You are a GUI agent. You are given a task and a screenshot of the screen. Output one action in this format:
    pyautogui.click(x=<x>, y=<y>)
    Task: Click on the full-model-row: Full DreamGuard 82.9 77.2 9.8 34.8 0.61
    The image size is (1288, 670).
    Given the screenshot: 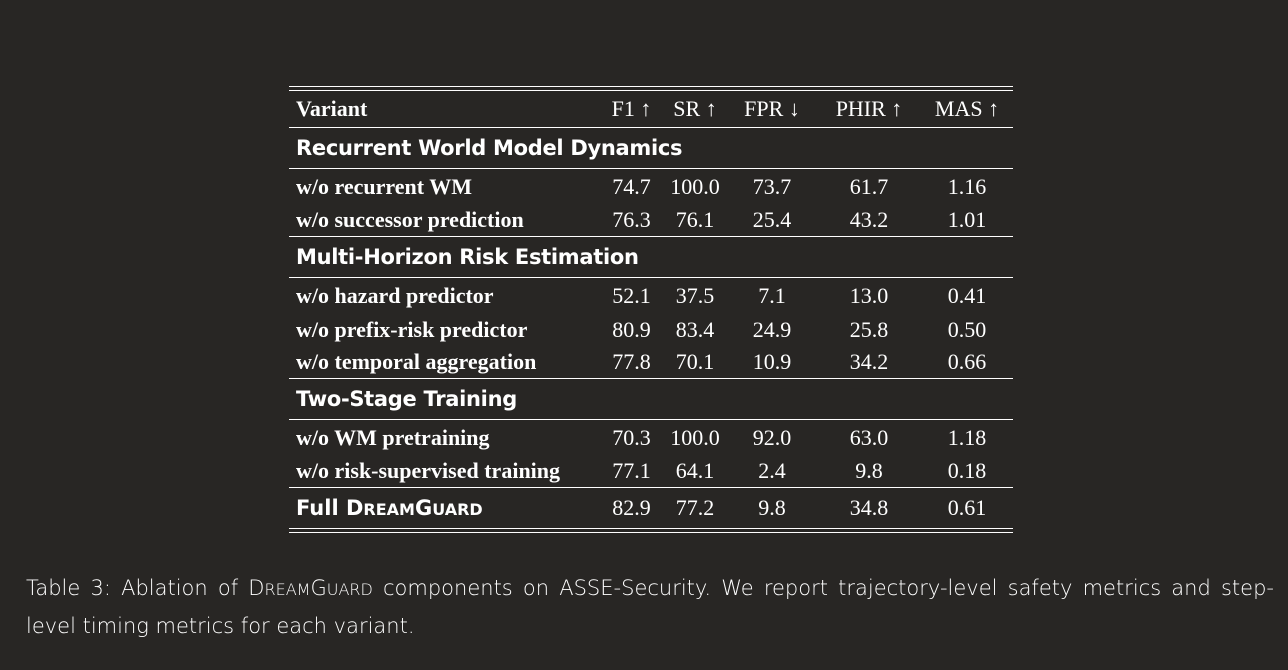 What is the action you would take?
    pyautogui.click(x=651, y=508)
    